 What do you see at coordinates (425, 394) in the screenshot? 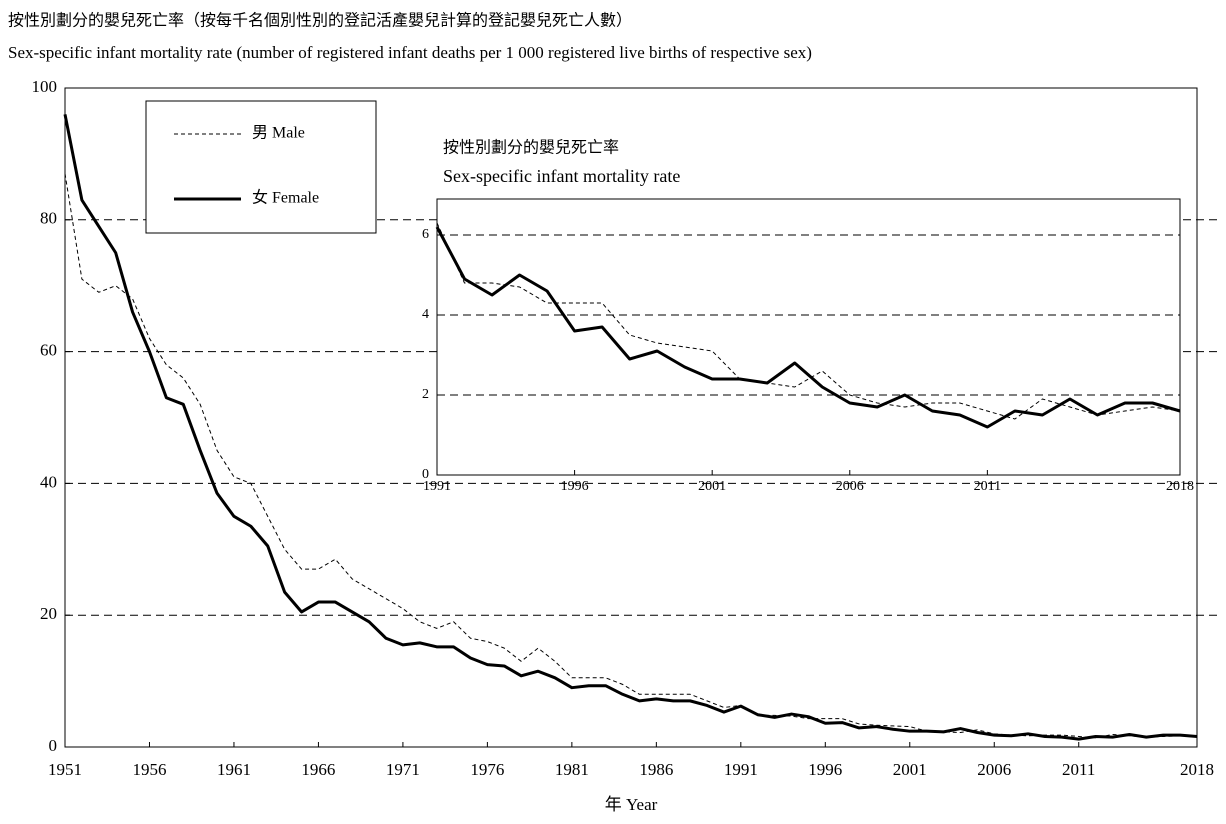
I see `y-tick-label: 2` at bounding box center [425, 394].